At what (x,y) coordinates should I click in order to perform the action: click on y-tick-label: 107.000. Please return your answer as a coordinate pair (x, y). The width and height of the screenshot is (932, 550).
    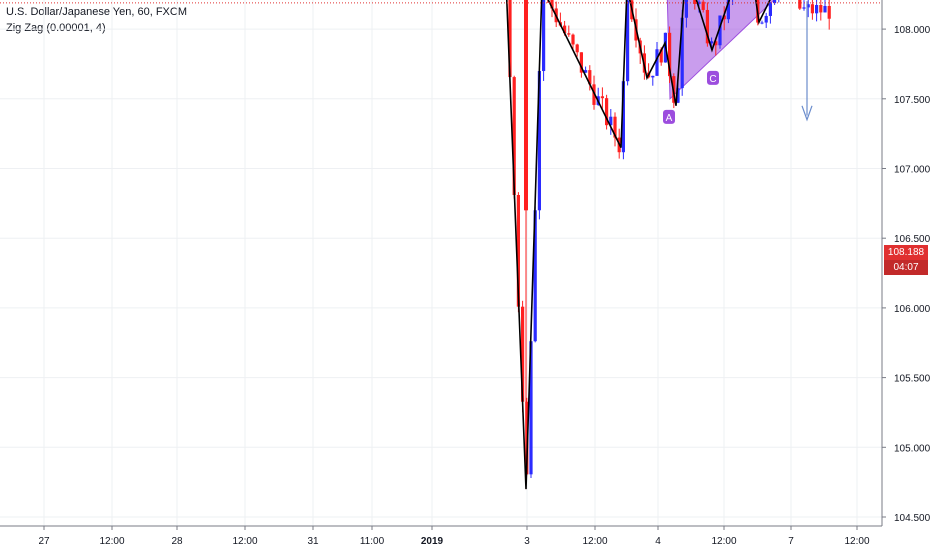
    Looking at the image, I should click on (912, 170).